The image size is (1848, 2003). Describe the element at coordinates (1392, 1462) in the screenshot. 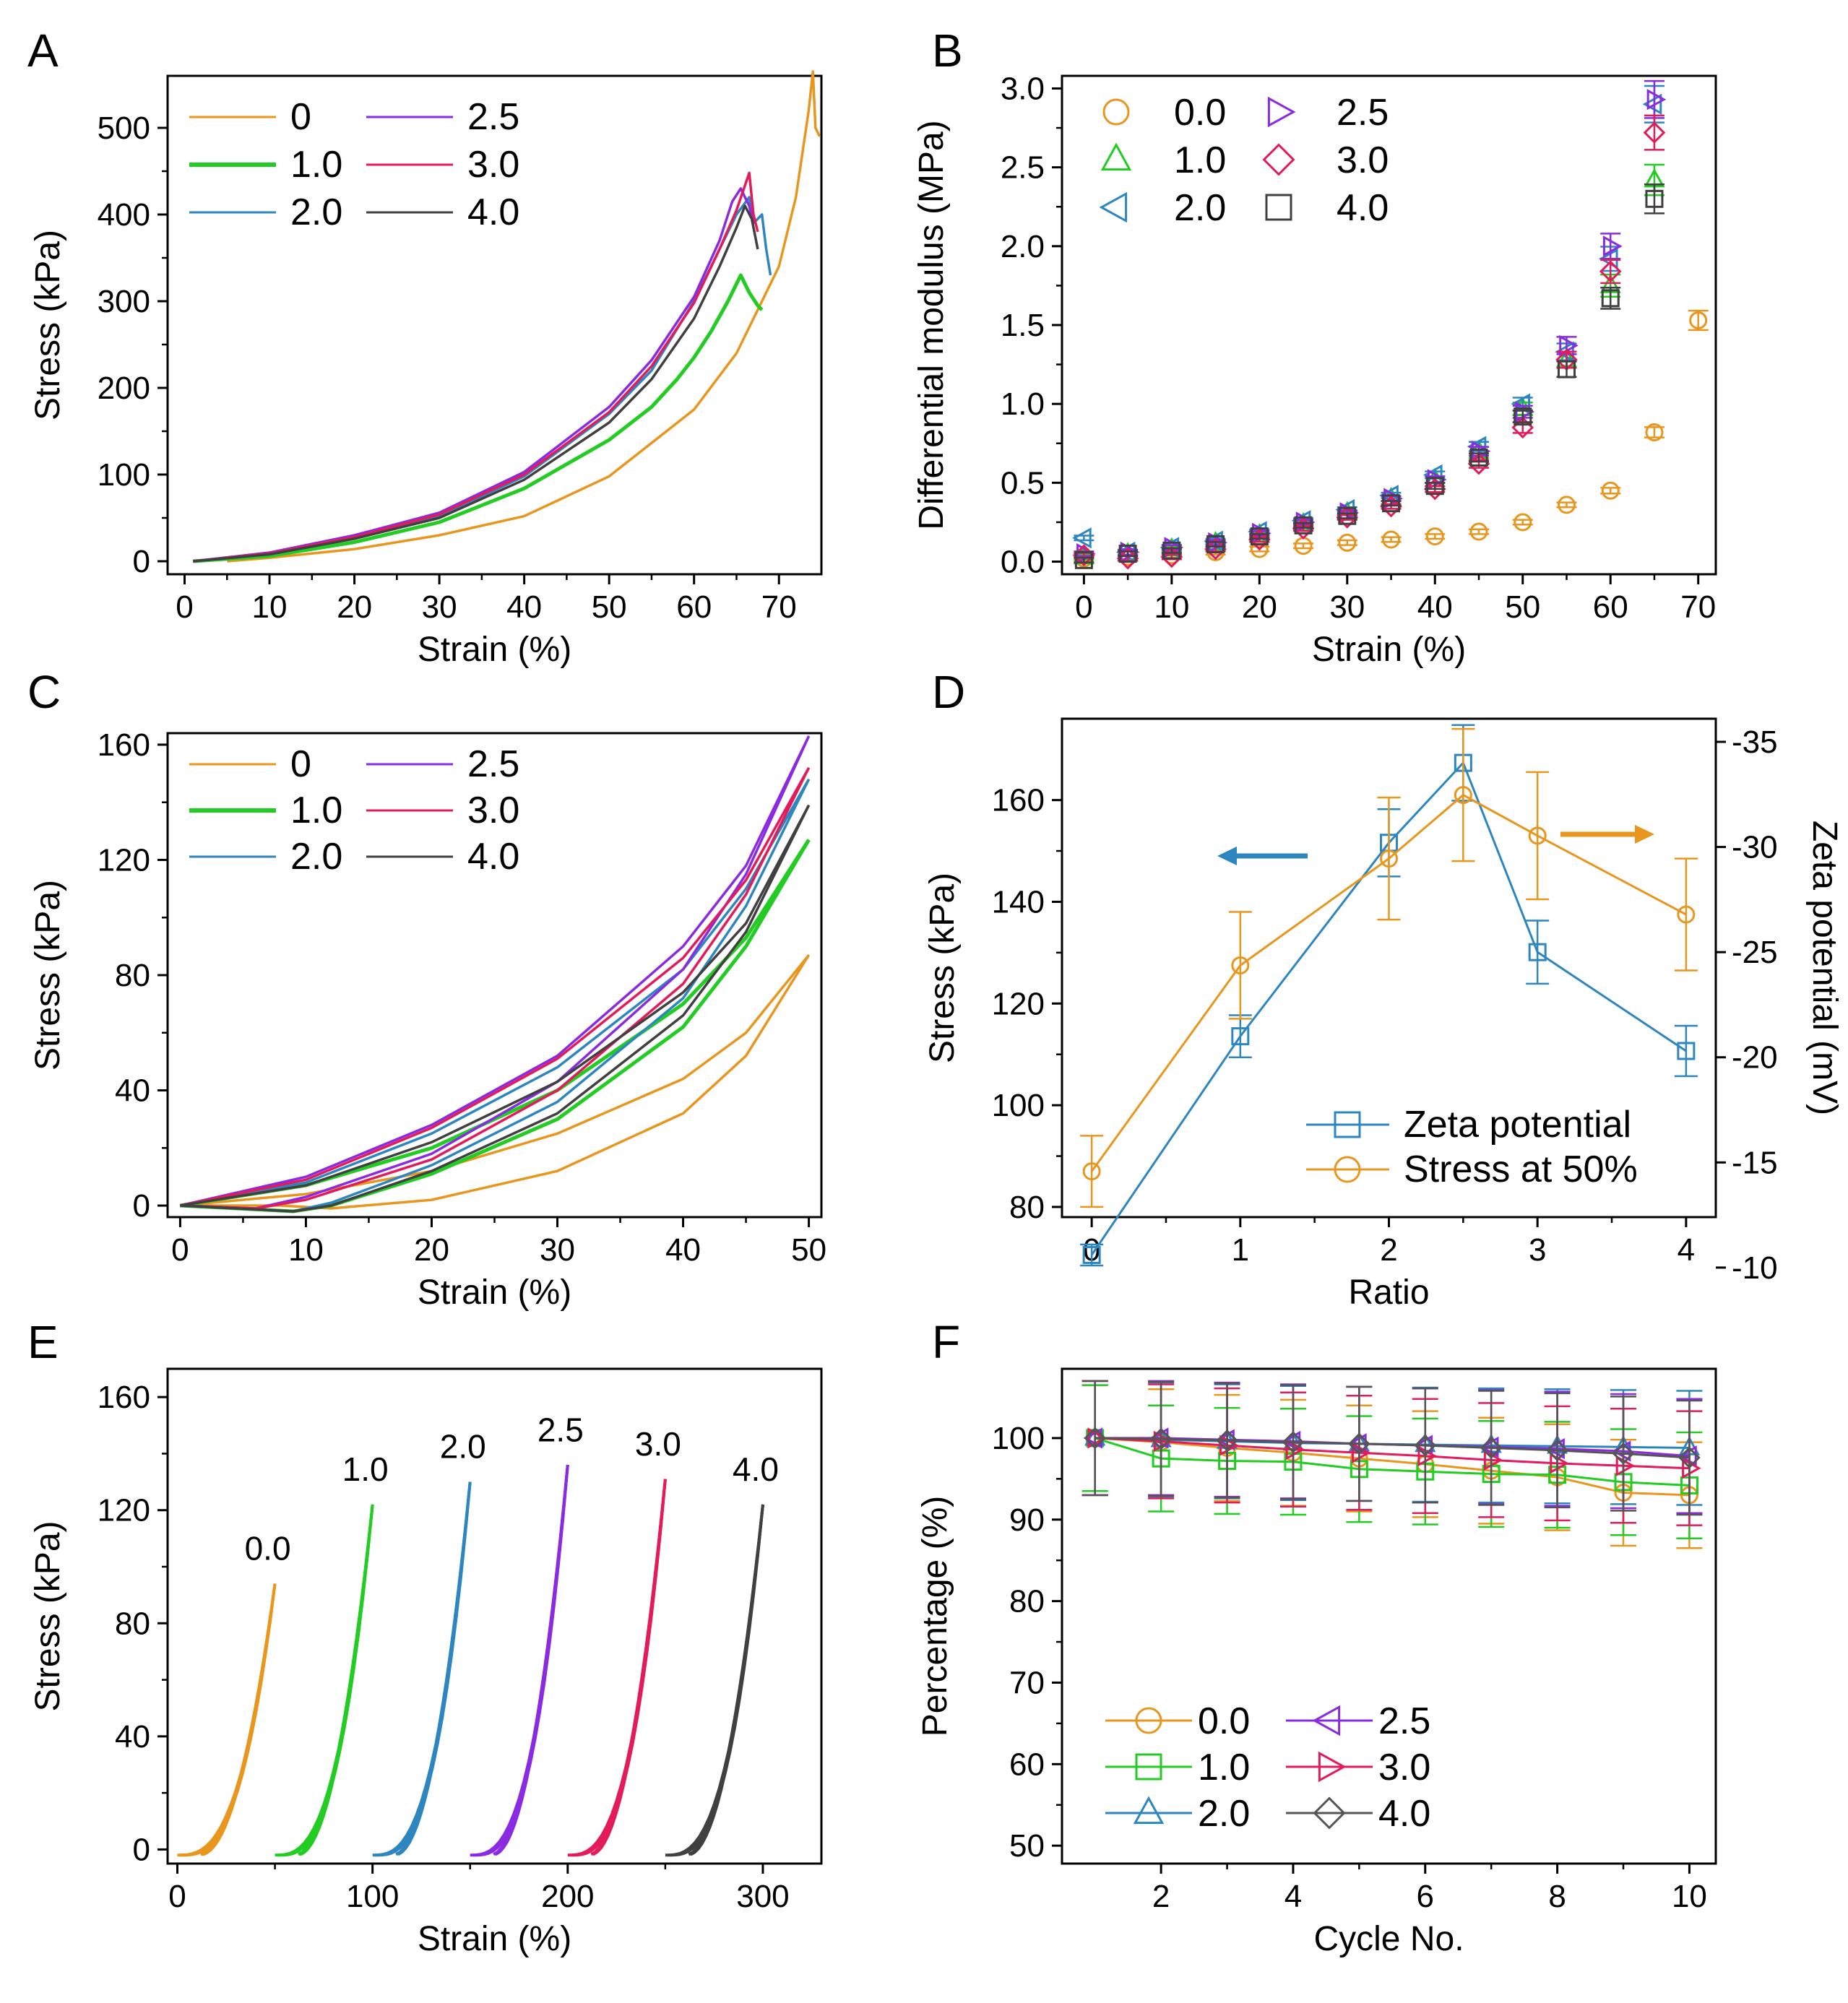

I see `series-line-1.0` at that location.